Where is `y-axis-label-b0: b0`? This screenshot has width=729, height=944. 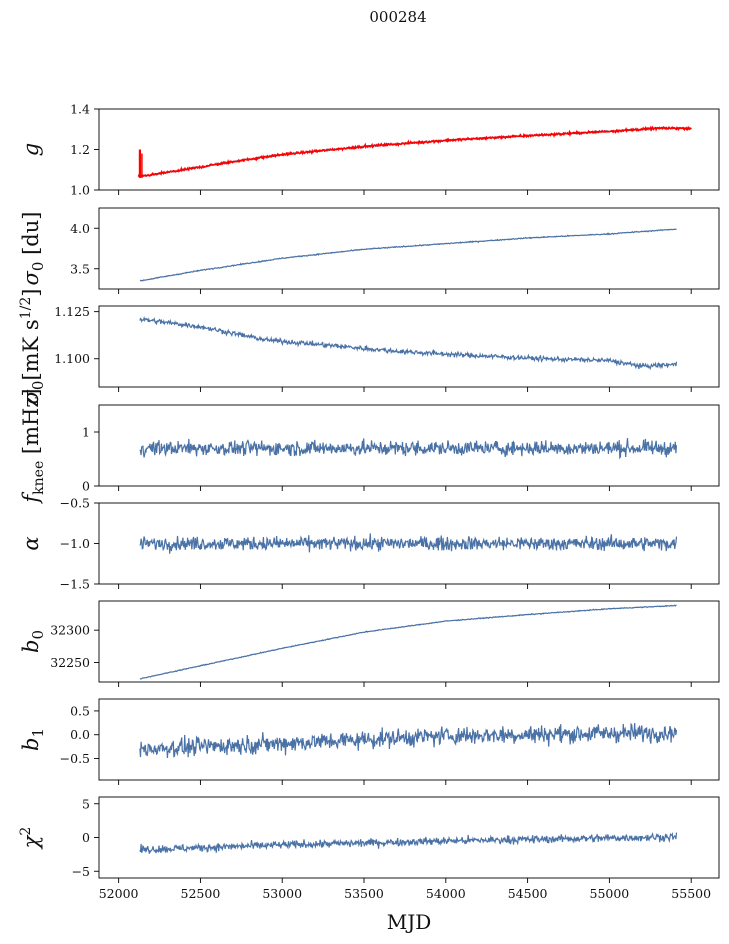 y-axis-label-b0: b0 is located at coordinates (33, 641).